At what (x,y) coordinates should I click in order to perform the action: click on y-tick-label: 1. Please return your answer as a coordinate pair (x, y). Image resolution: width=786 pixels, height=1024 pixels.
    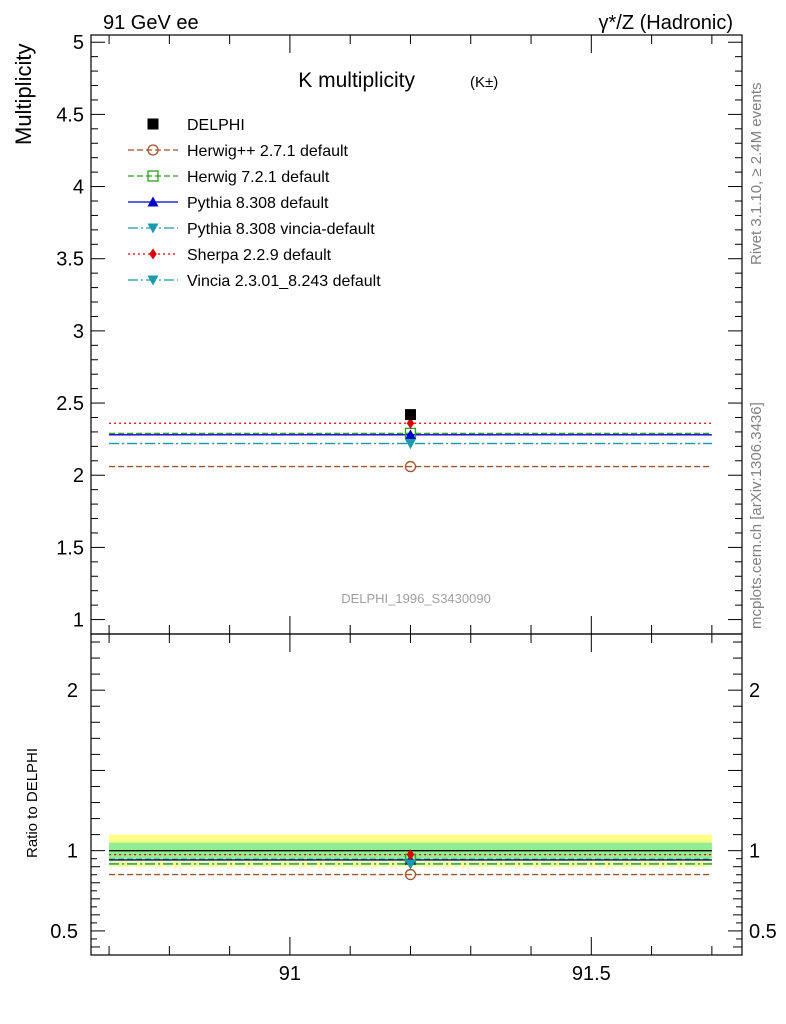
    Looking at the image, I should click on (78, 621).